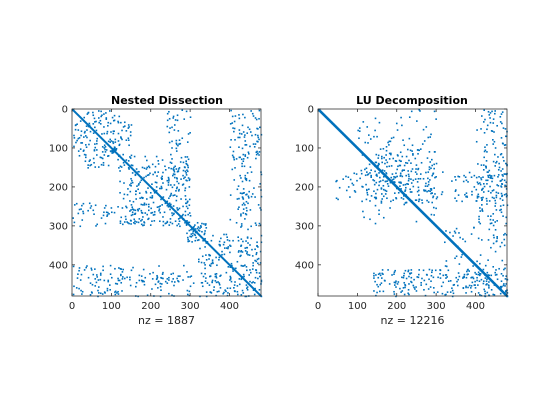 This screenshot has height=420, width=560. I want to click on x-tick-label: 100, so click(111, 306).